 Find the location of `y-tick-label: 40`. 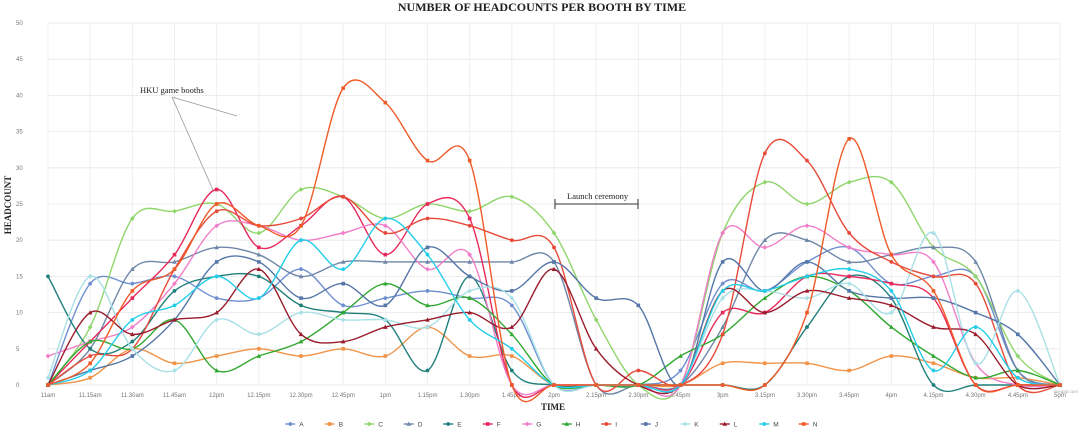

y-tick-label: 40 is located at coordinates (19, 96).